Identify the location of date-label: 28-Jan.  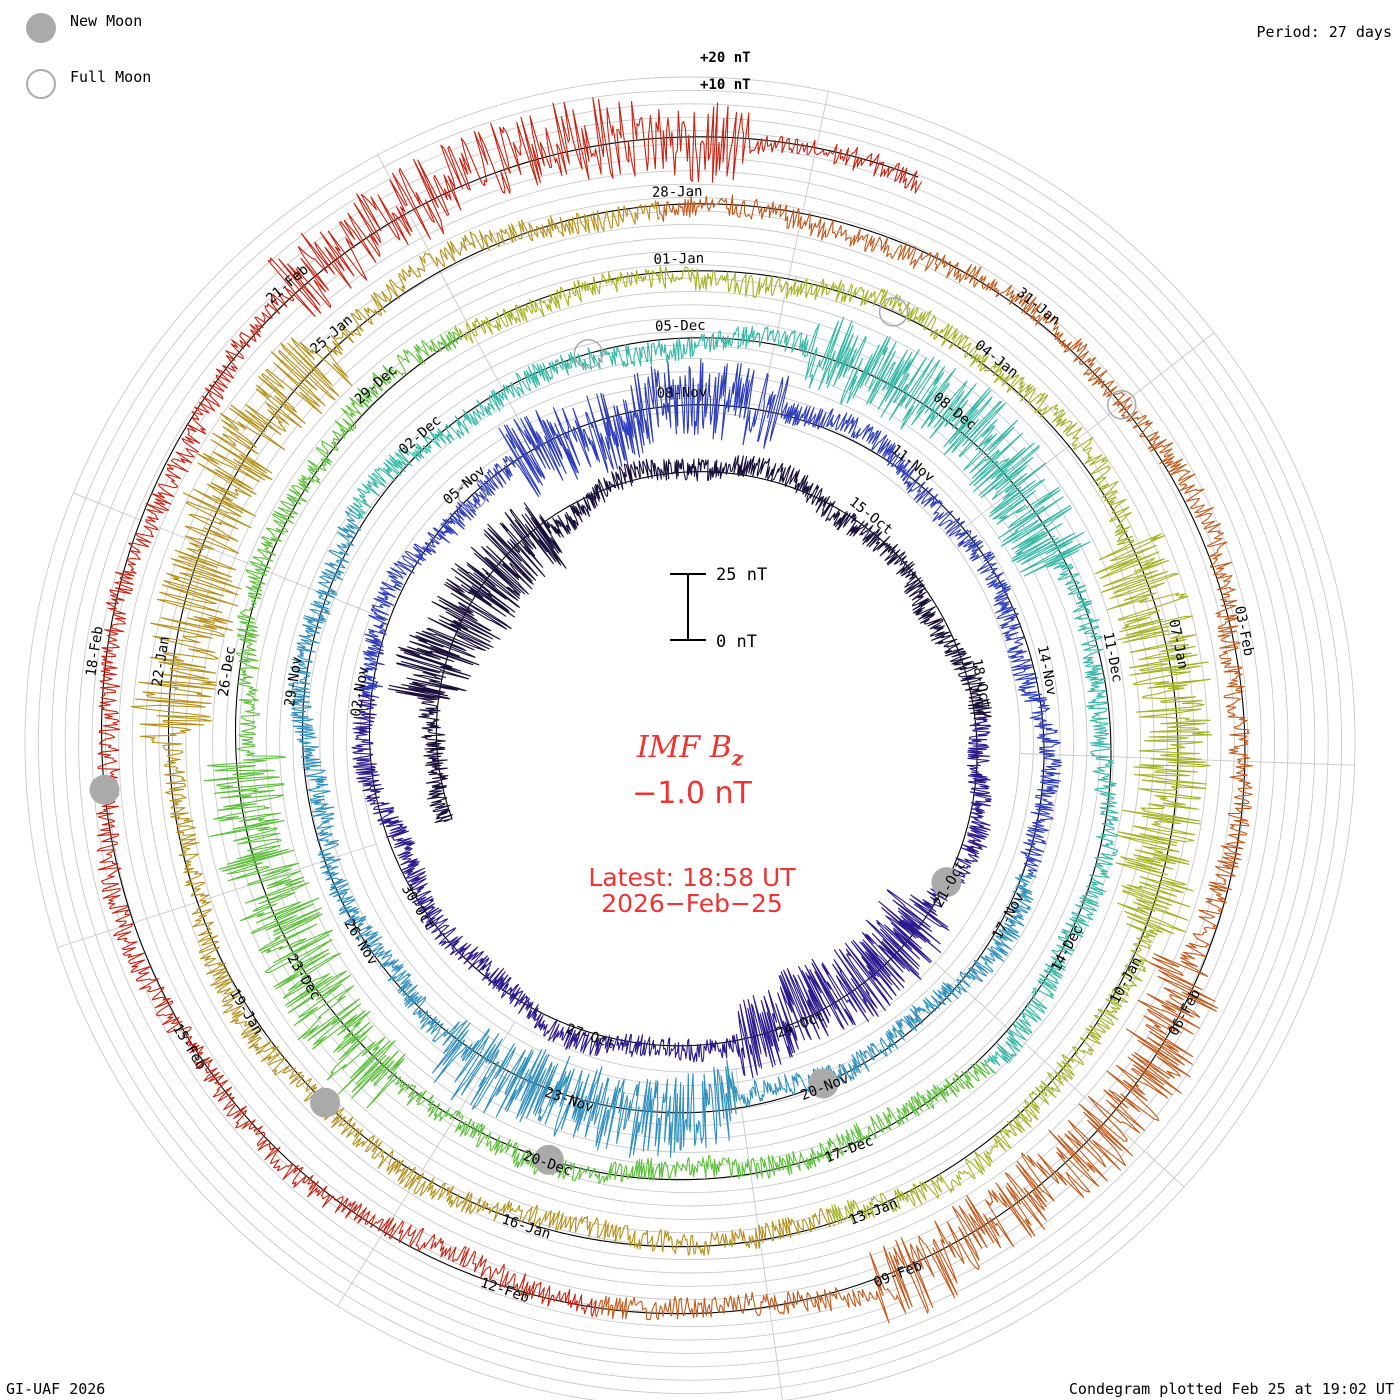
(677, 192).